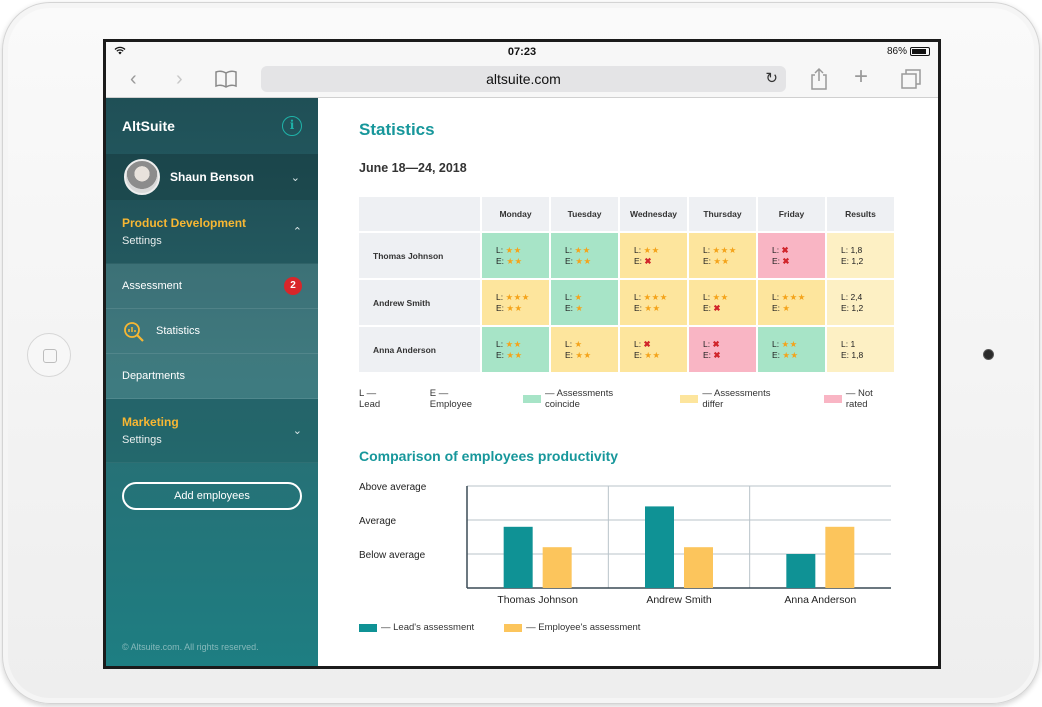  Describe the element at coordinates (212, 431) in the screenshot. I see `group-marketing: Marketing Settings ⌄` at that location.